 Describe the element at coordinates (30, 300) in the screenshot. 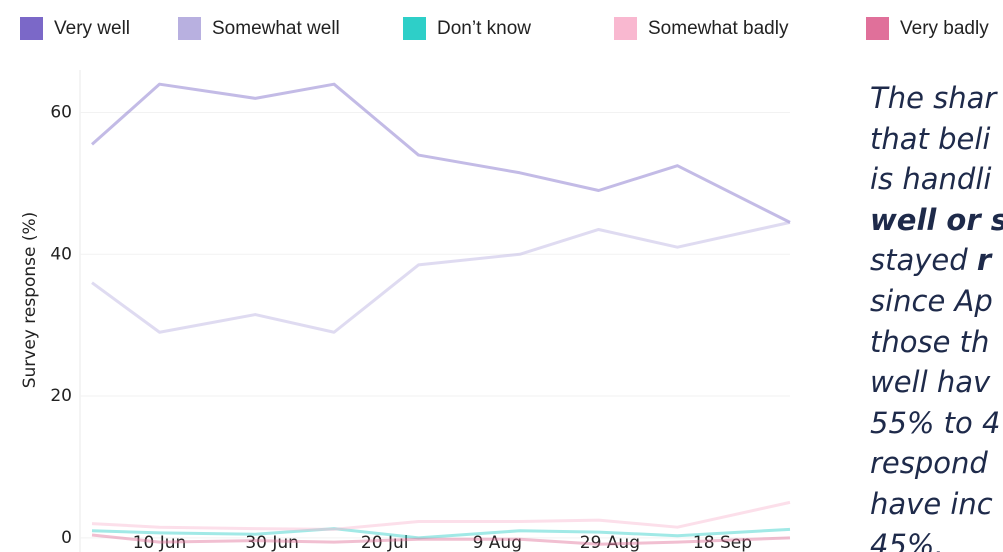

I see `y-axis-label: Survey response (%)` at that location.